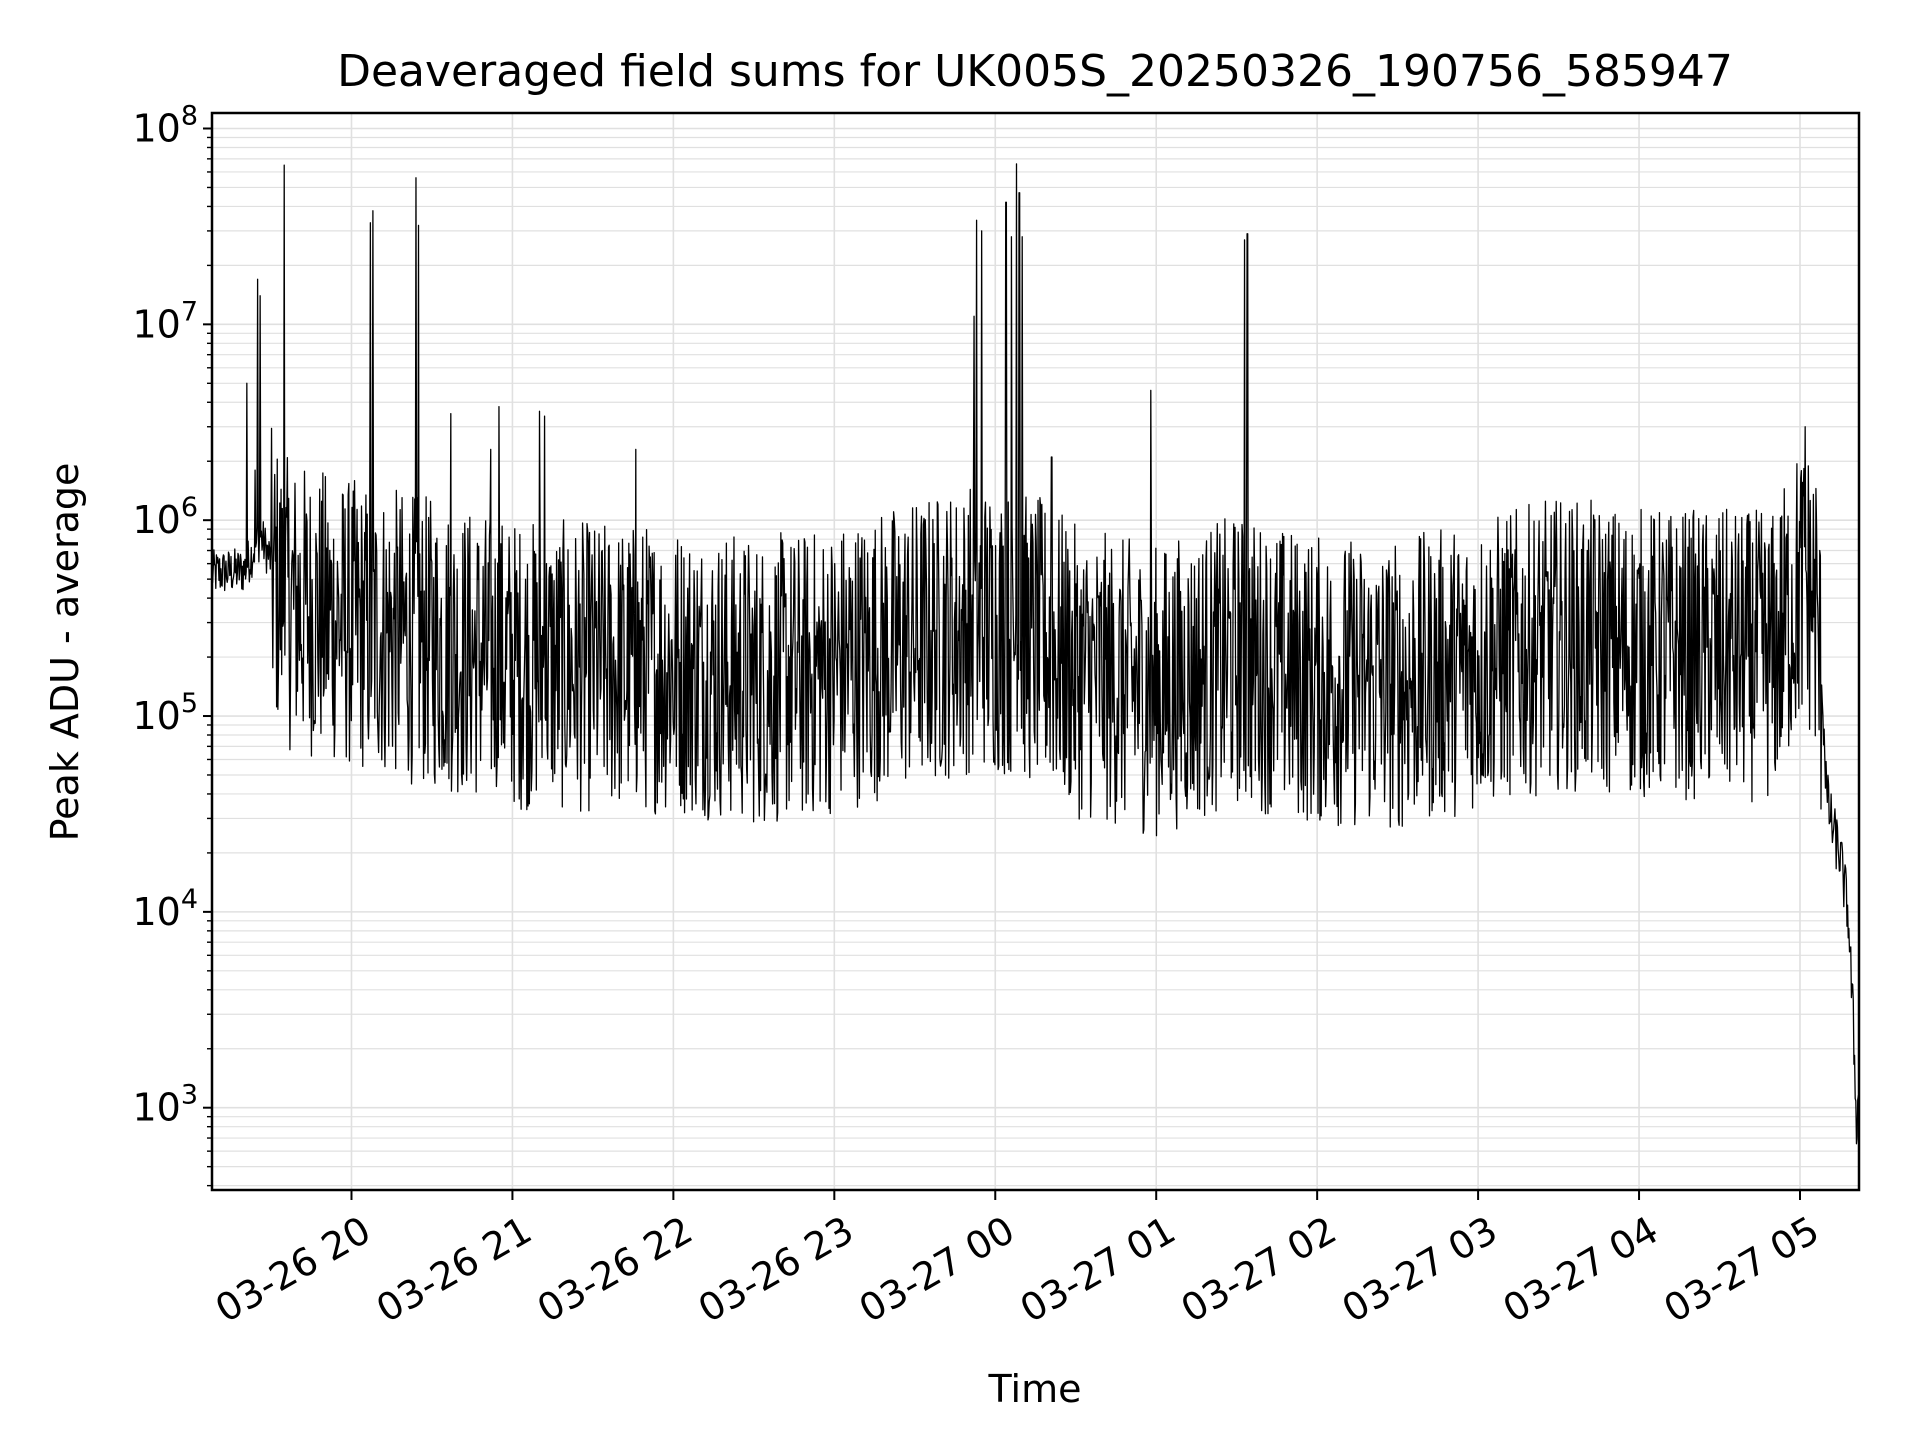 The image size is (1920, 1440). Describe the element at coordinates (165, 126) in the screenshot. I see `y-tick-label: 108` at that location.